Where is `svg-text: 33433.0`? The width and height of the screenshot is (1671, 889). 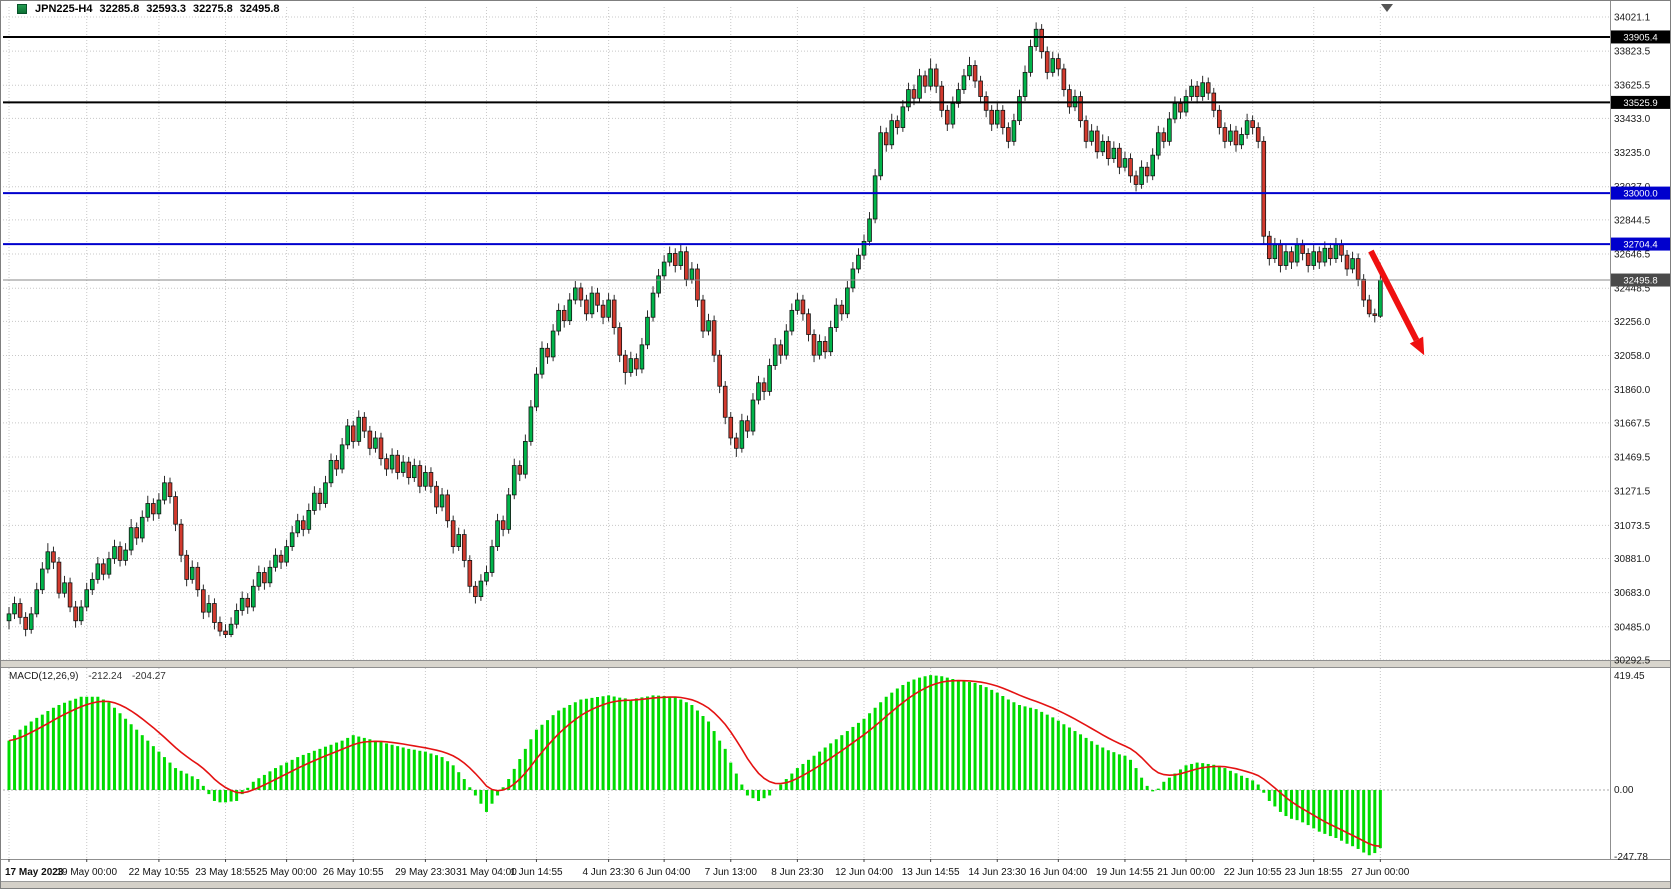
svg-text: 33433.0 is located at coordinates (1632, 119).